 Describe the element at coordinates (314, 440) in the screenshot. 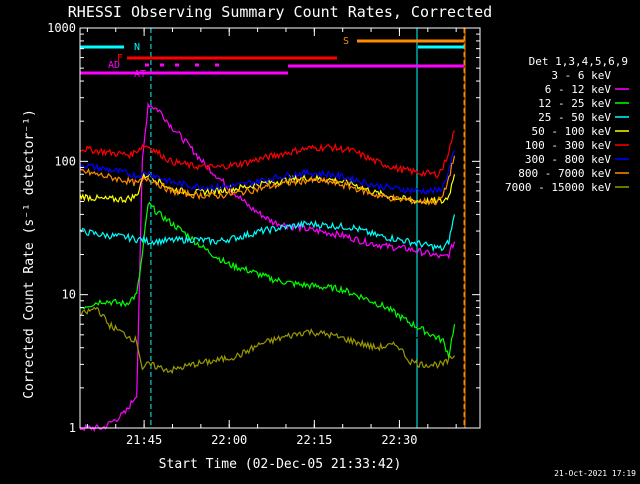

I see `x-tick-label: 22:15` at that location.